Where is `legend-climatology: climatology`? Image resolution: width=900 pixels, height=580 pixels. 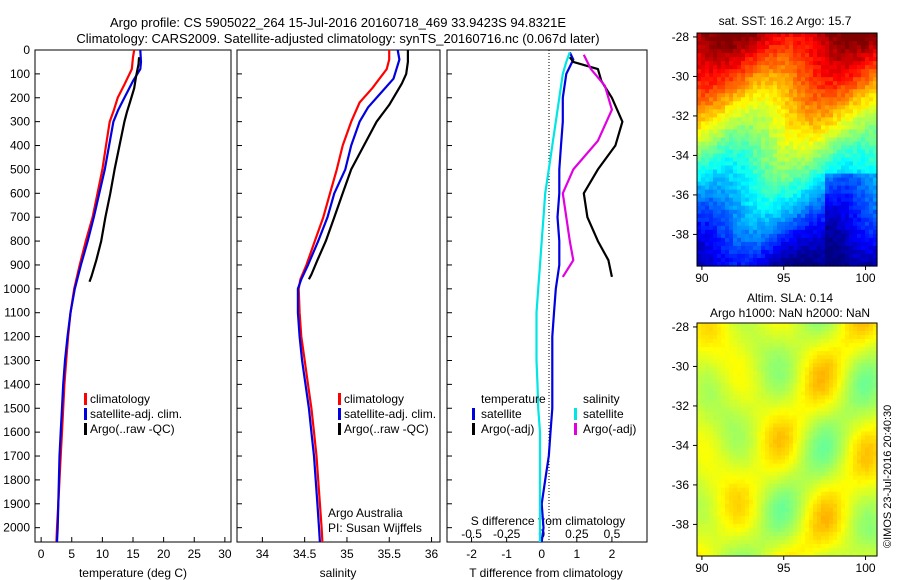 legend-climatology: climatology is located at coordinates (120, 399).